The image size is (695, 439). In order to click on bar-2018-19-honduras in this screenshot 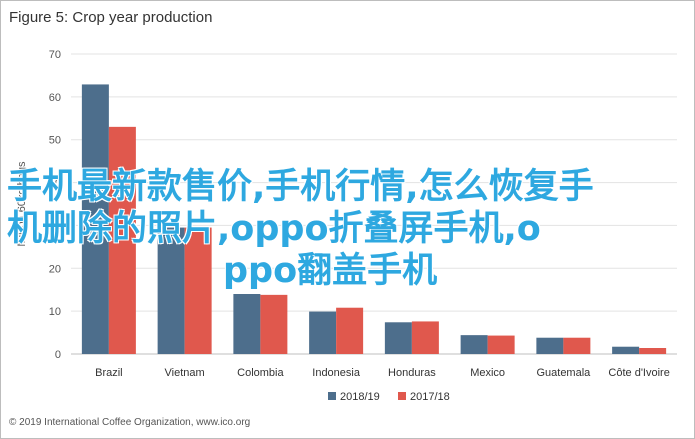, I will do `click(398, 338)`.